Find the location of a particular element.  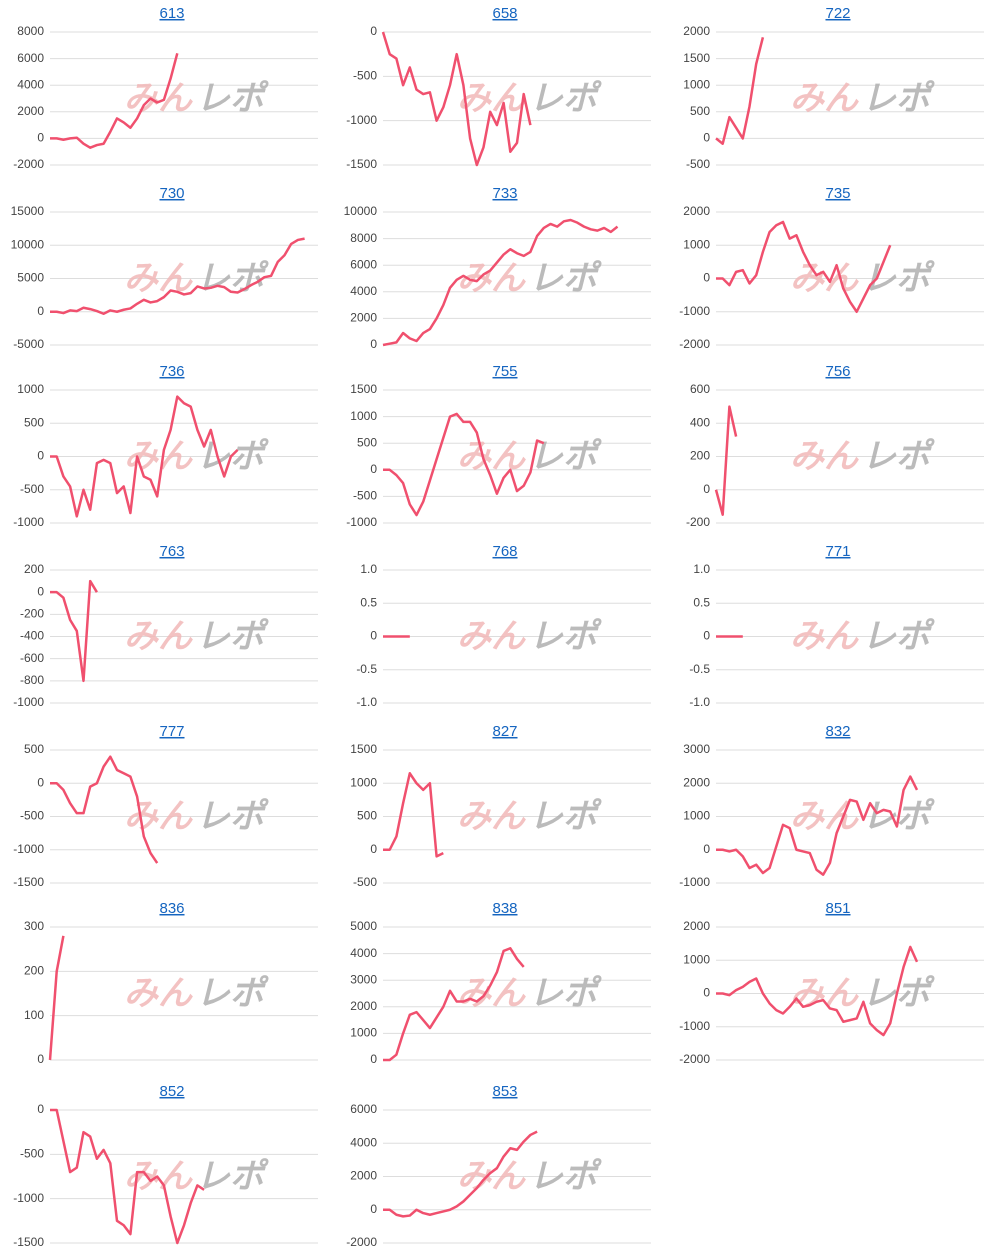

chart-title: 853 is located at coordinates (504, 1091).